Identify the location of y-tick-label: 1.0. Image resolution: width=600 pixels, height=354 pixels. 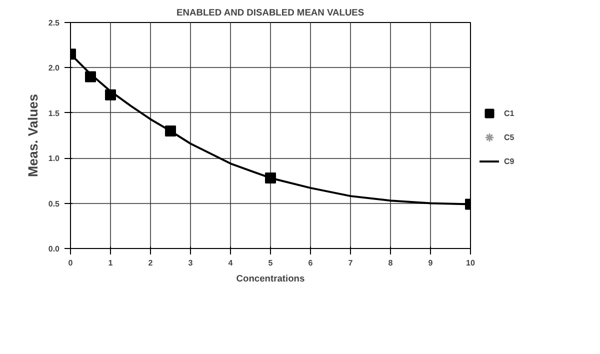
(54, 159).